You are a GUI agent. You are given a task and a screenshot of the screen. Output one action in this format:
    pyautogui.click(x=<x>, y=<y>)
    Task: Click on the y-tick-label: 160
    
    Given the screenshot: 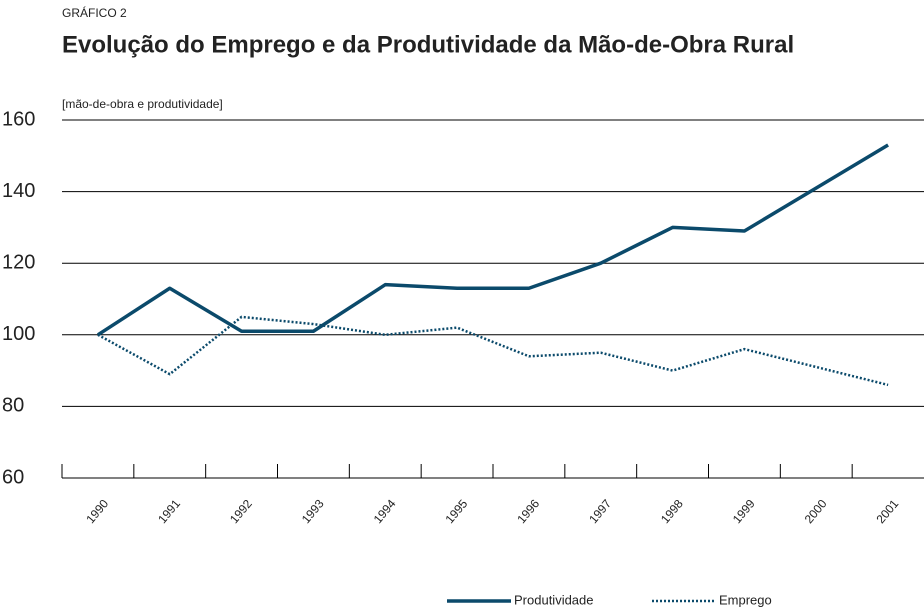 What is the action you would take?
    pyautogui.click(x=18, y=119)
    